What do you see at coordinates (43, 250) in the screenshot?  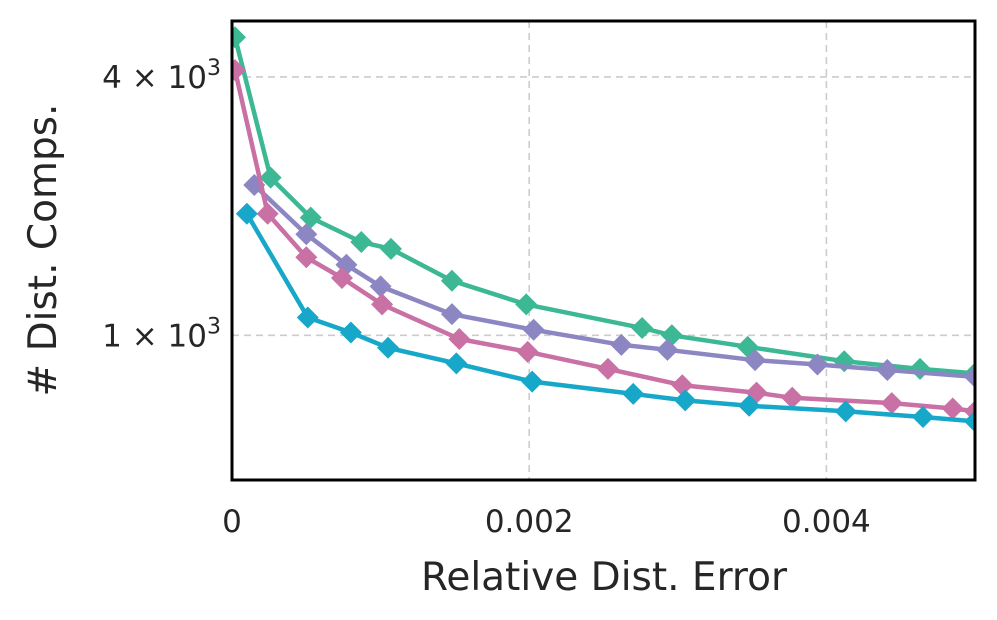 I see `y-axis-title: # Dist. Comps.` at bounding box center [43, 250].